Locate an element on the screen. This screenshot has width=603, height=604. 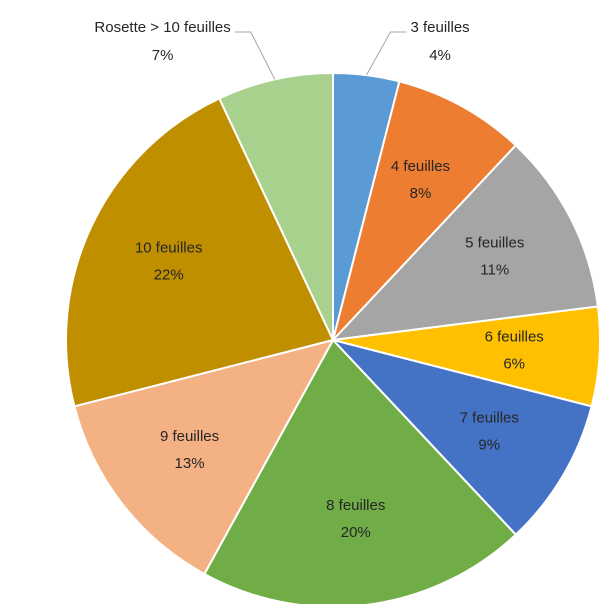
slice-value: 20% is located at coordinates (356, 532).